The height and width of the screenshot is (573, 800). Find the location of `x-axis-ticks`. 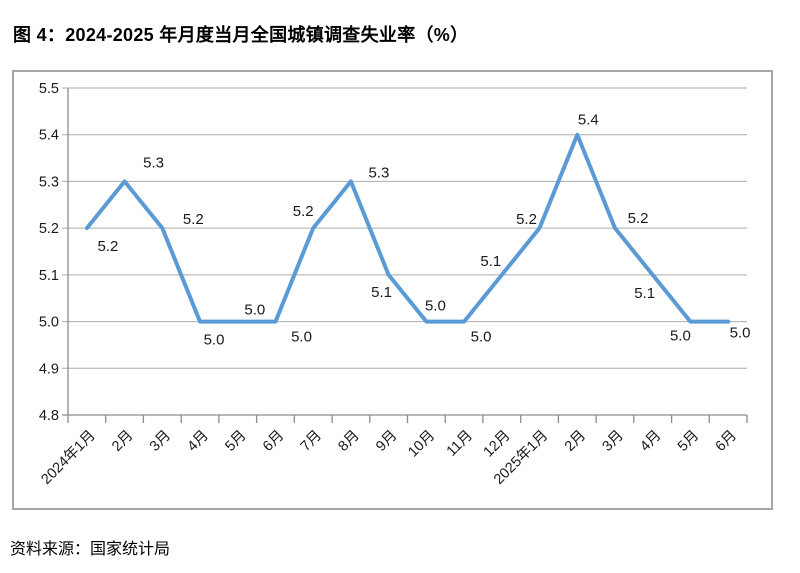

x-axis-ticks is located at coordinates (407, 419).